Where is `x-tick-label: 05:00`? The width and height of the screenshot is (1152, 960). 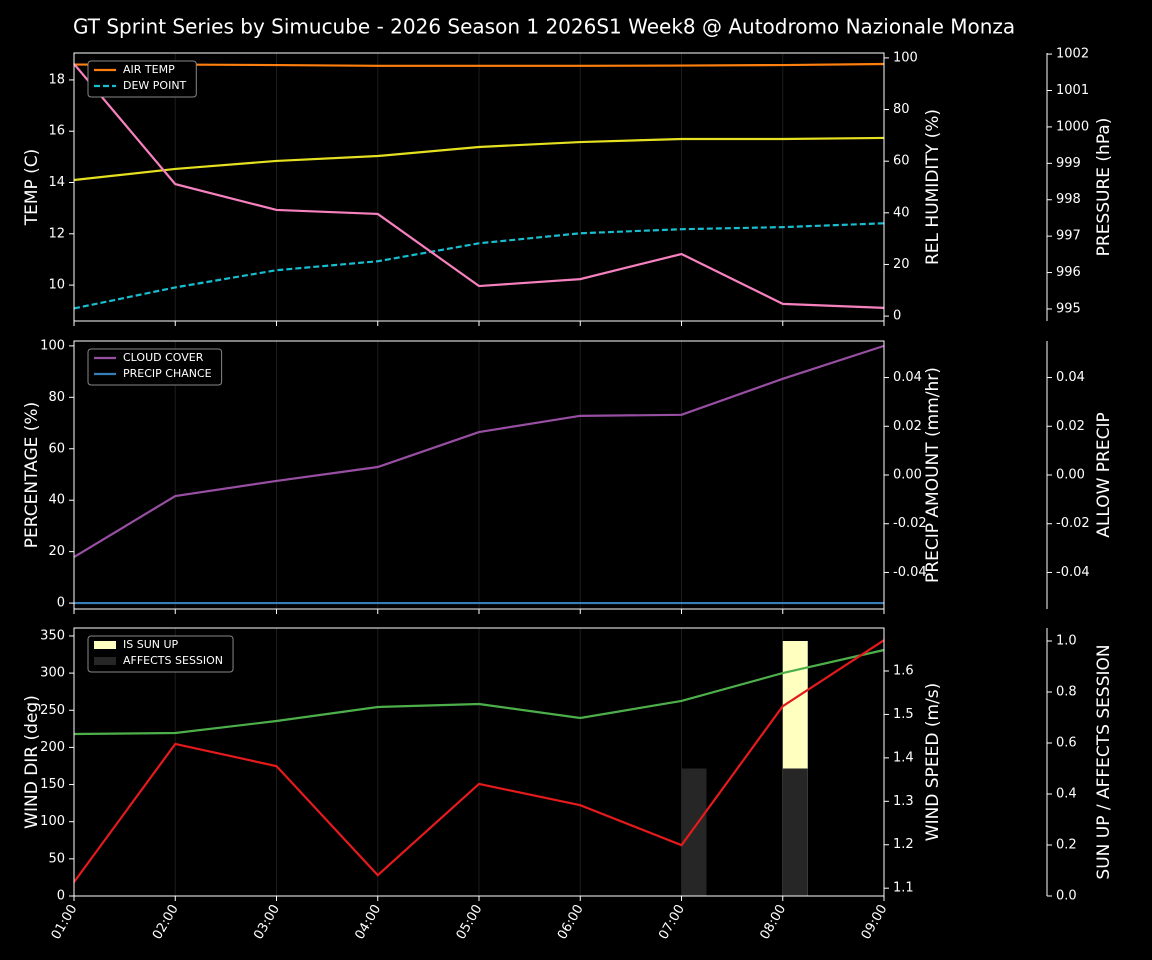 x-tick-label: 05:00 is located at coordinates (470, 922).